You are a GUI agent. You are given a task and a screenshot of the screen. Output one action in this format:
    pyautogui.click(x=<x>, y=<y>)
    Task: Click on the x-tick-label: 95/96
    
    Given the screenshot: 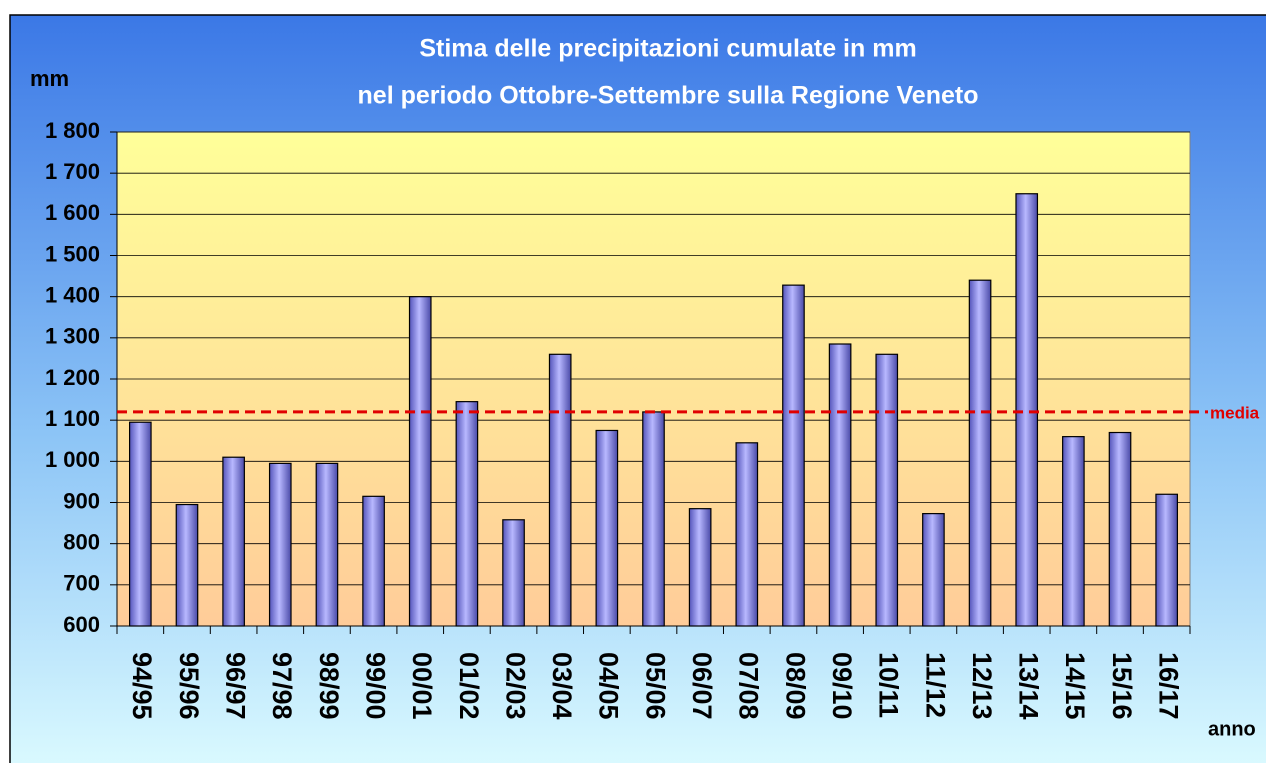 What is the action you would take?
    pyautogui.click(x=189, y=686)
    